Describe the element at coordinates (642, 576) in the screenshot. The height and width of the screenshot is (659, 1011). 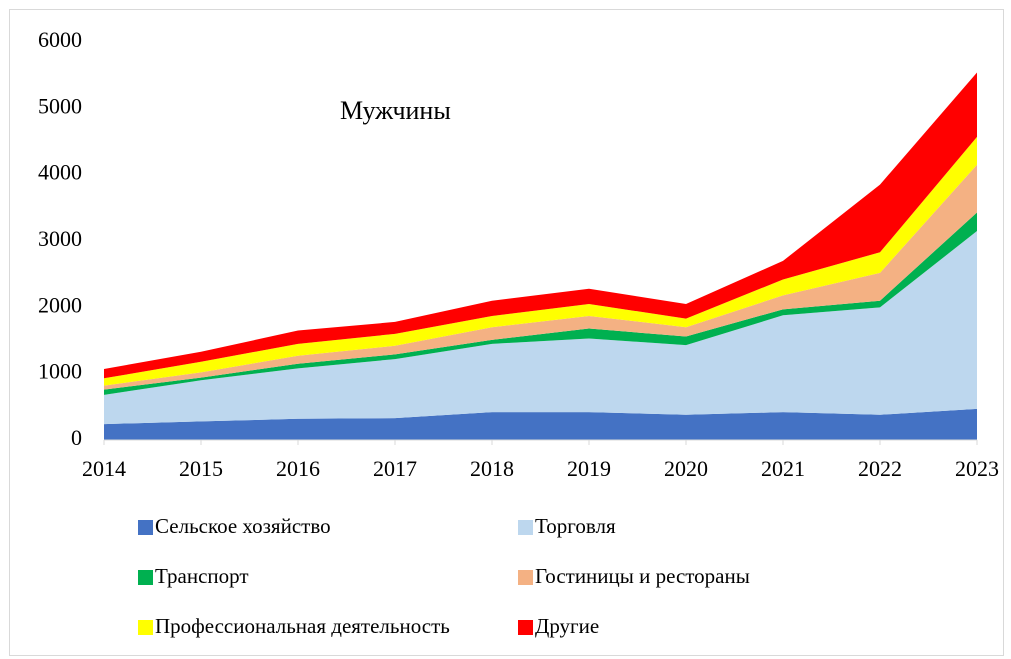
I see `legend-label: Гостиницы и рестораны` at that location.